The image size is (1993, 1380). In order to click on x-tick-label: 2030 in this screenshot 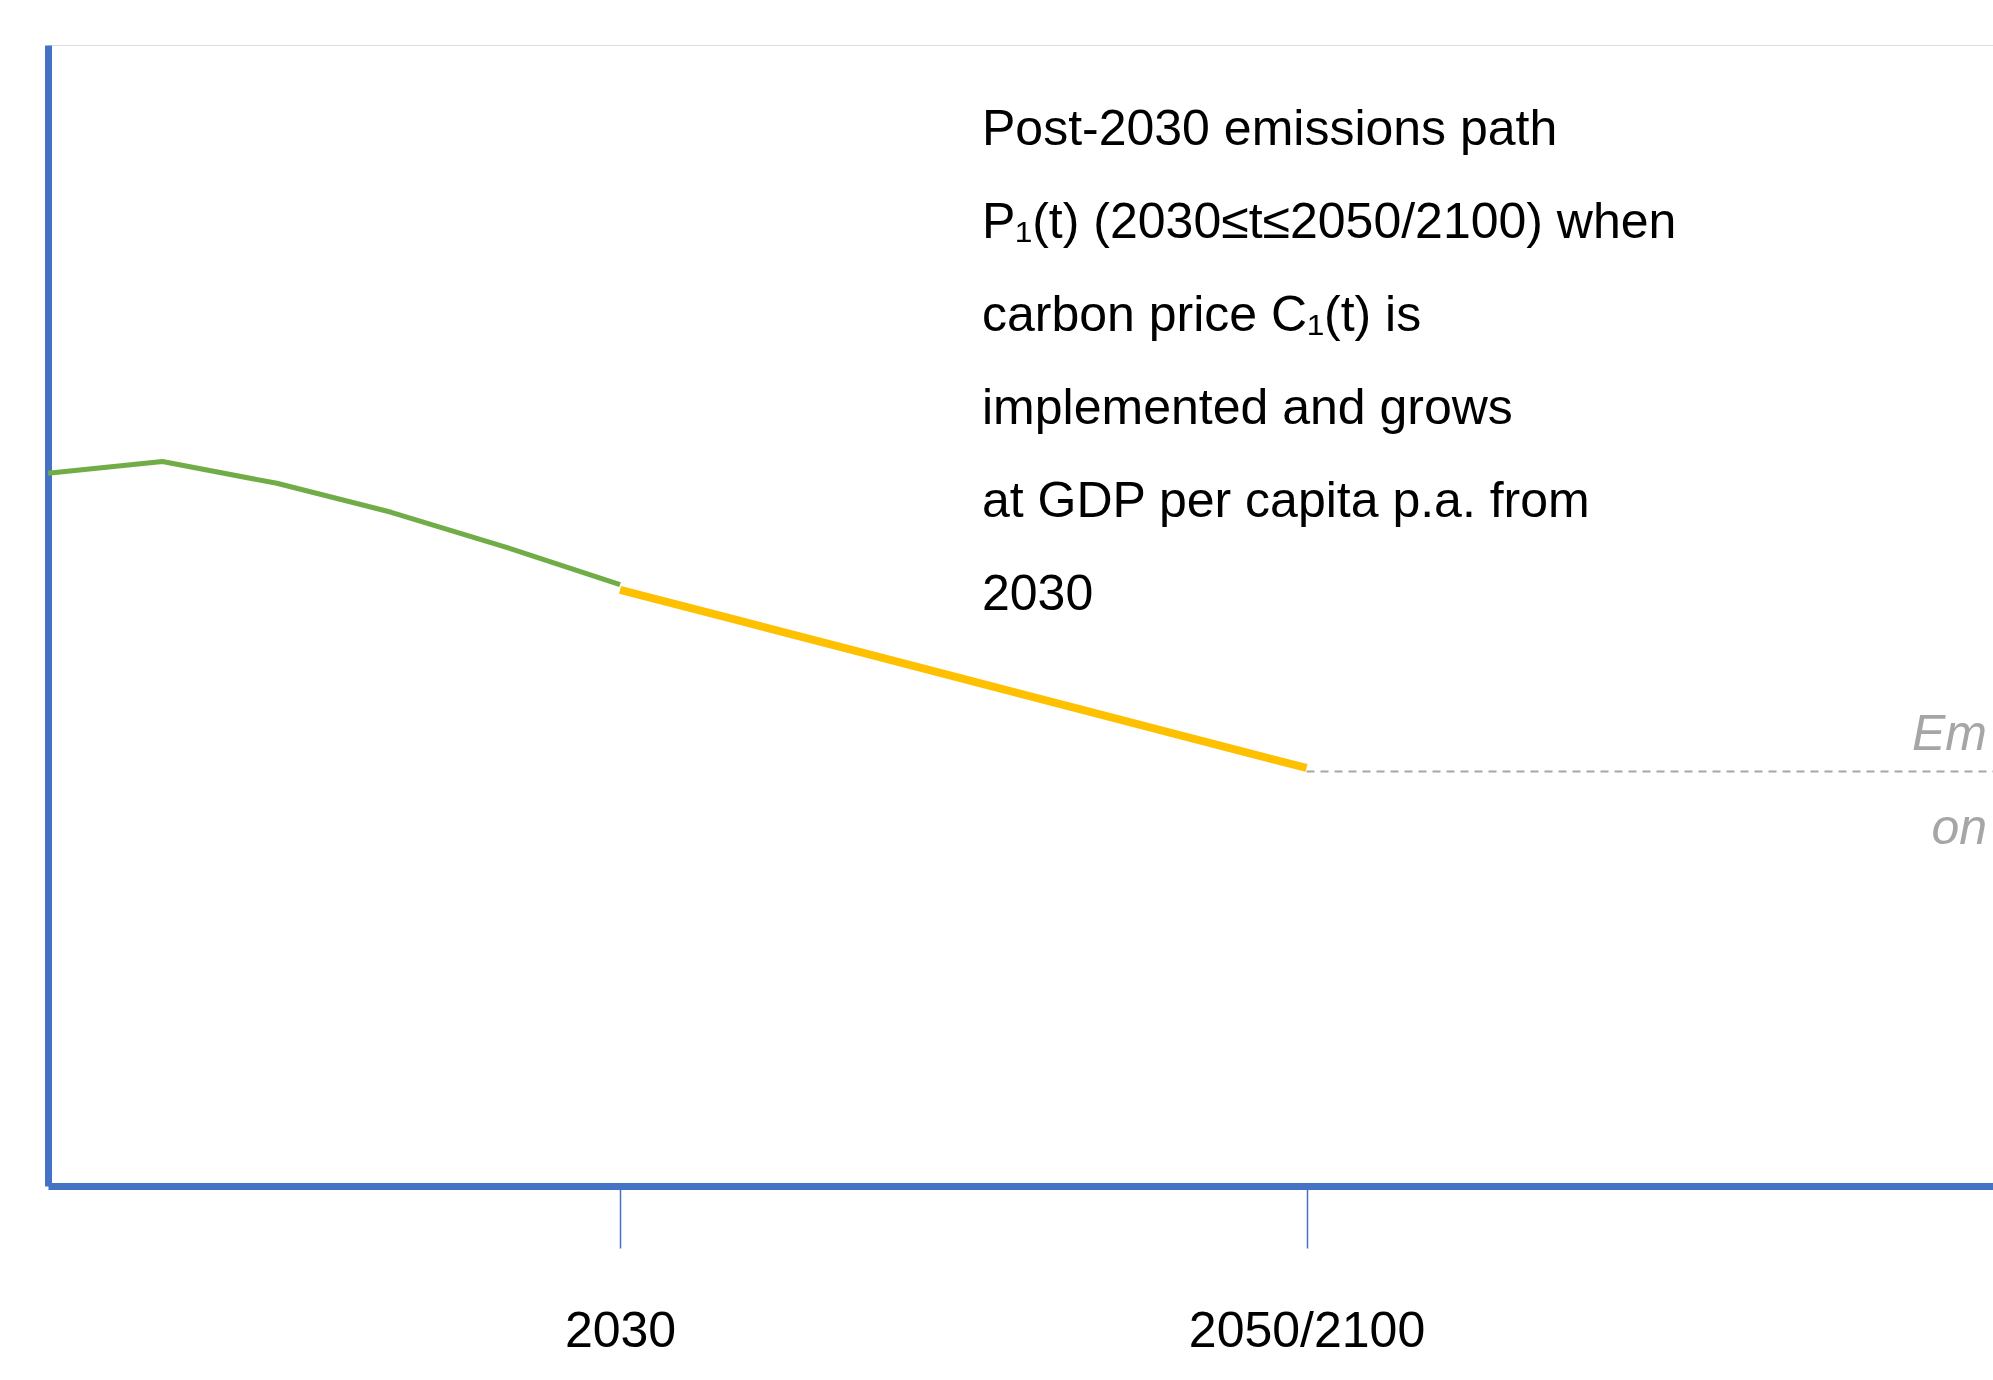, I will do `click(620, 1329)`.